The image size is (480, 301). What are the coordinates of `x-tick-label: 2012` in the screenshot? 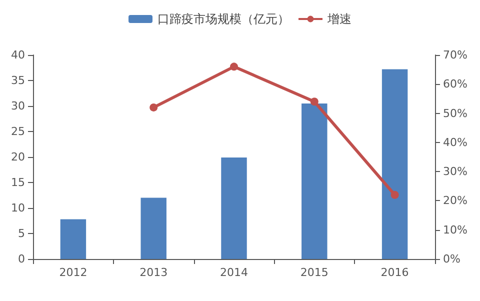 It's located at (73, 272).